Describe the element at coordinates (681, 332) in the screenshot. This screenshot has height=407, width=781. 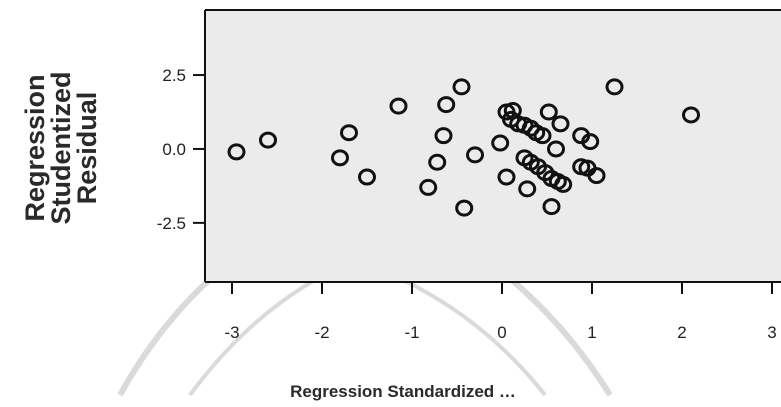
I see `x-tick-label: 2` at that location.